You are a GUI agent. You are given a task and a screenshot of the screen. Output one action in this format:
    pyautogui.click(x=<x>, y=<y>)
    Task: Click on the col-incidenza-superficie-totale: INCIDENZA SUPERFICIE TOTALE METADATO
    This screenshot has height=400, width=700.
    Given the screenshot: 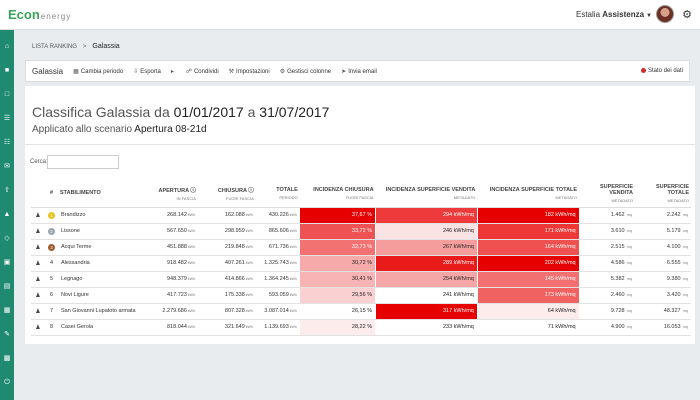 What is the action you would take?
    pyautogui.click(x=528, y=194)
    